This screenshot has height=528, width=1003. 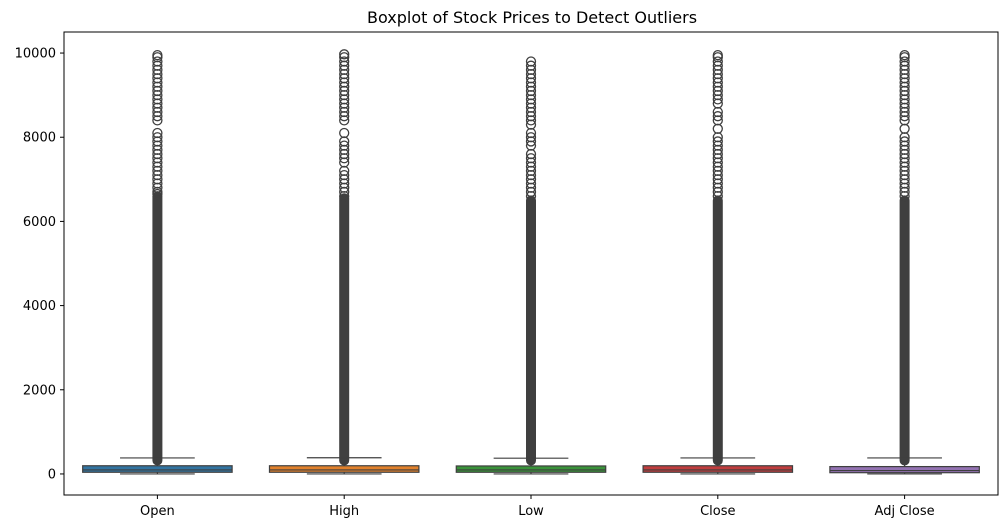 What do you see at coordinates (39, 138) in the screenshot?
I see `y-tick-label: 8000` at bounding box center [39, 138].